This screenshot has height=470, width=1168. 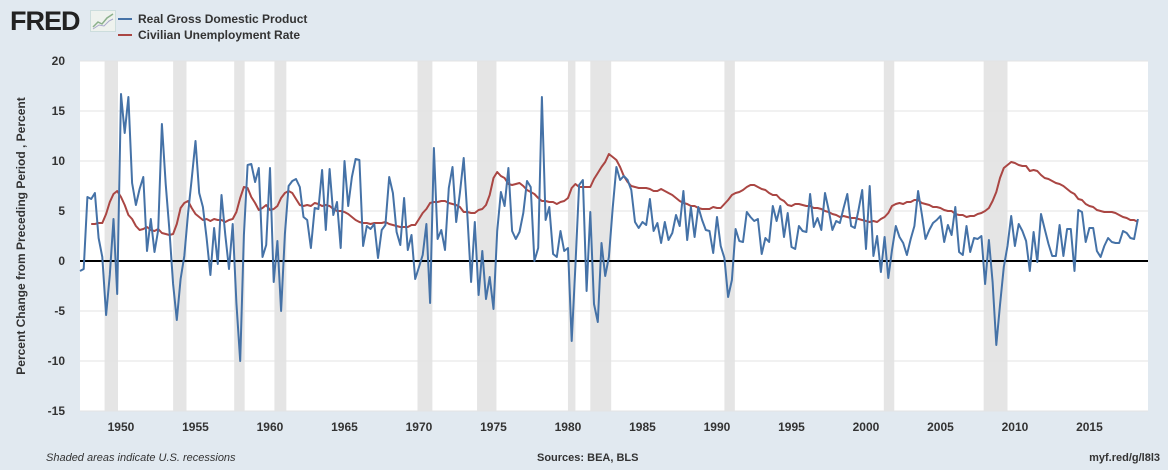 I want to click on x-tick-label: 1960, so click(x=270, y=427).